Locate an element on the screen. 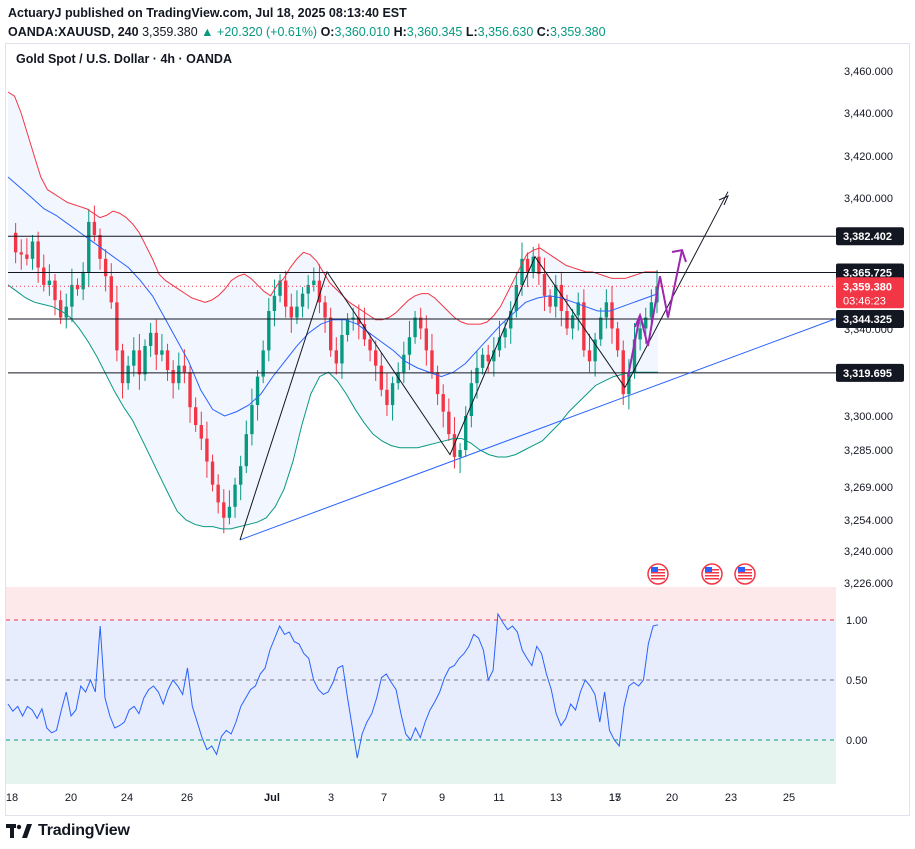 This screenshot has width=915, height=849. time-tick-label: 9 is located at coordinates (442, 798).